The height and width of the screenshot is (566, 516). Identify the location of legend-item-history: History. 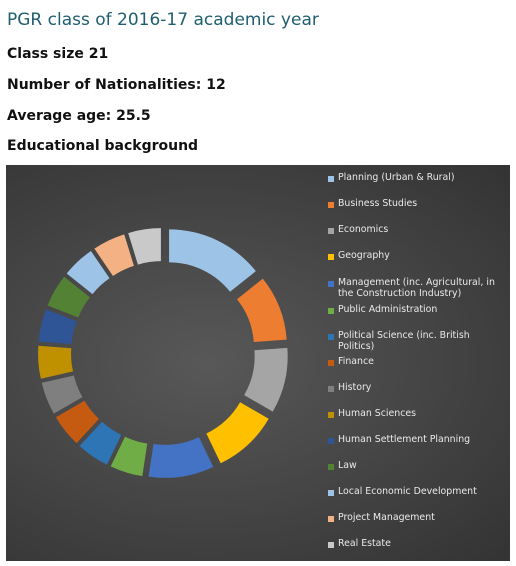
(418, 387).